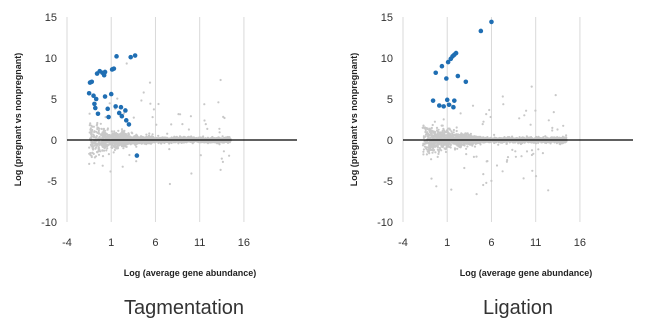 Image resolution: width=664 pixels, height=322 pixels. Describe the element at coordinates (155, 243) in the screenshot. I see `x-tick-label: 6` at that location.